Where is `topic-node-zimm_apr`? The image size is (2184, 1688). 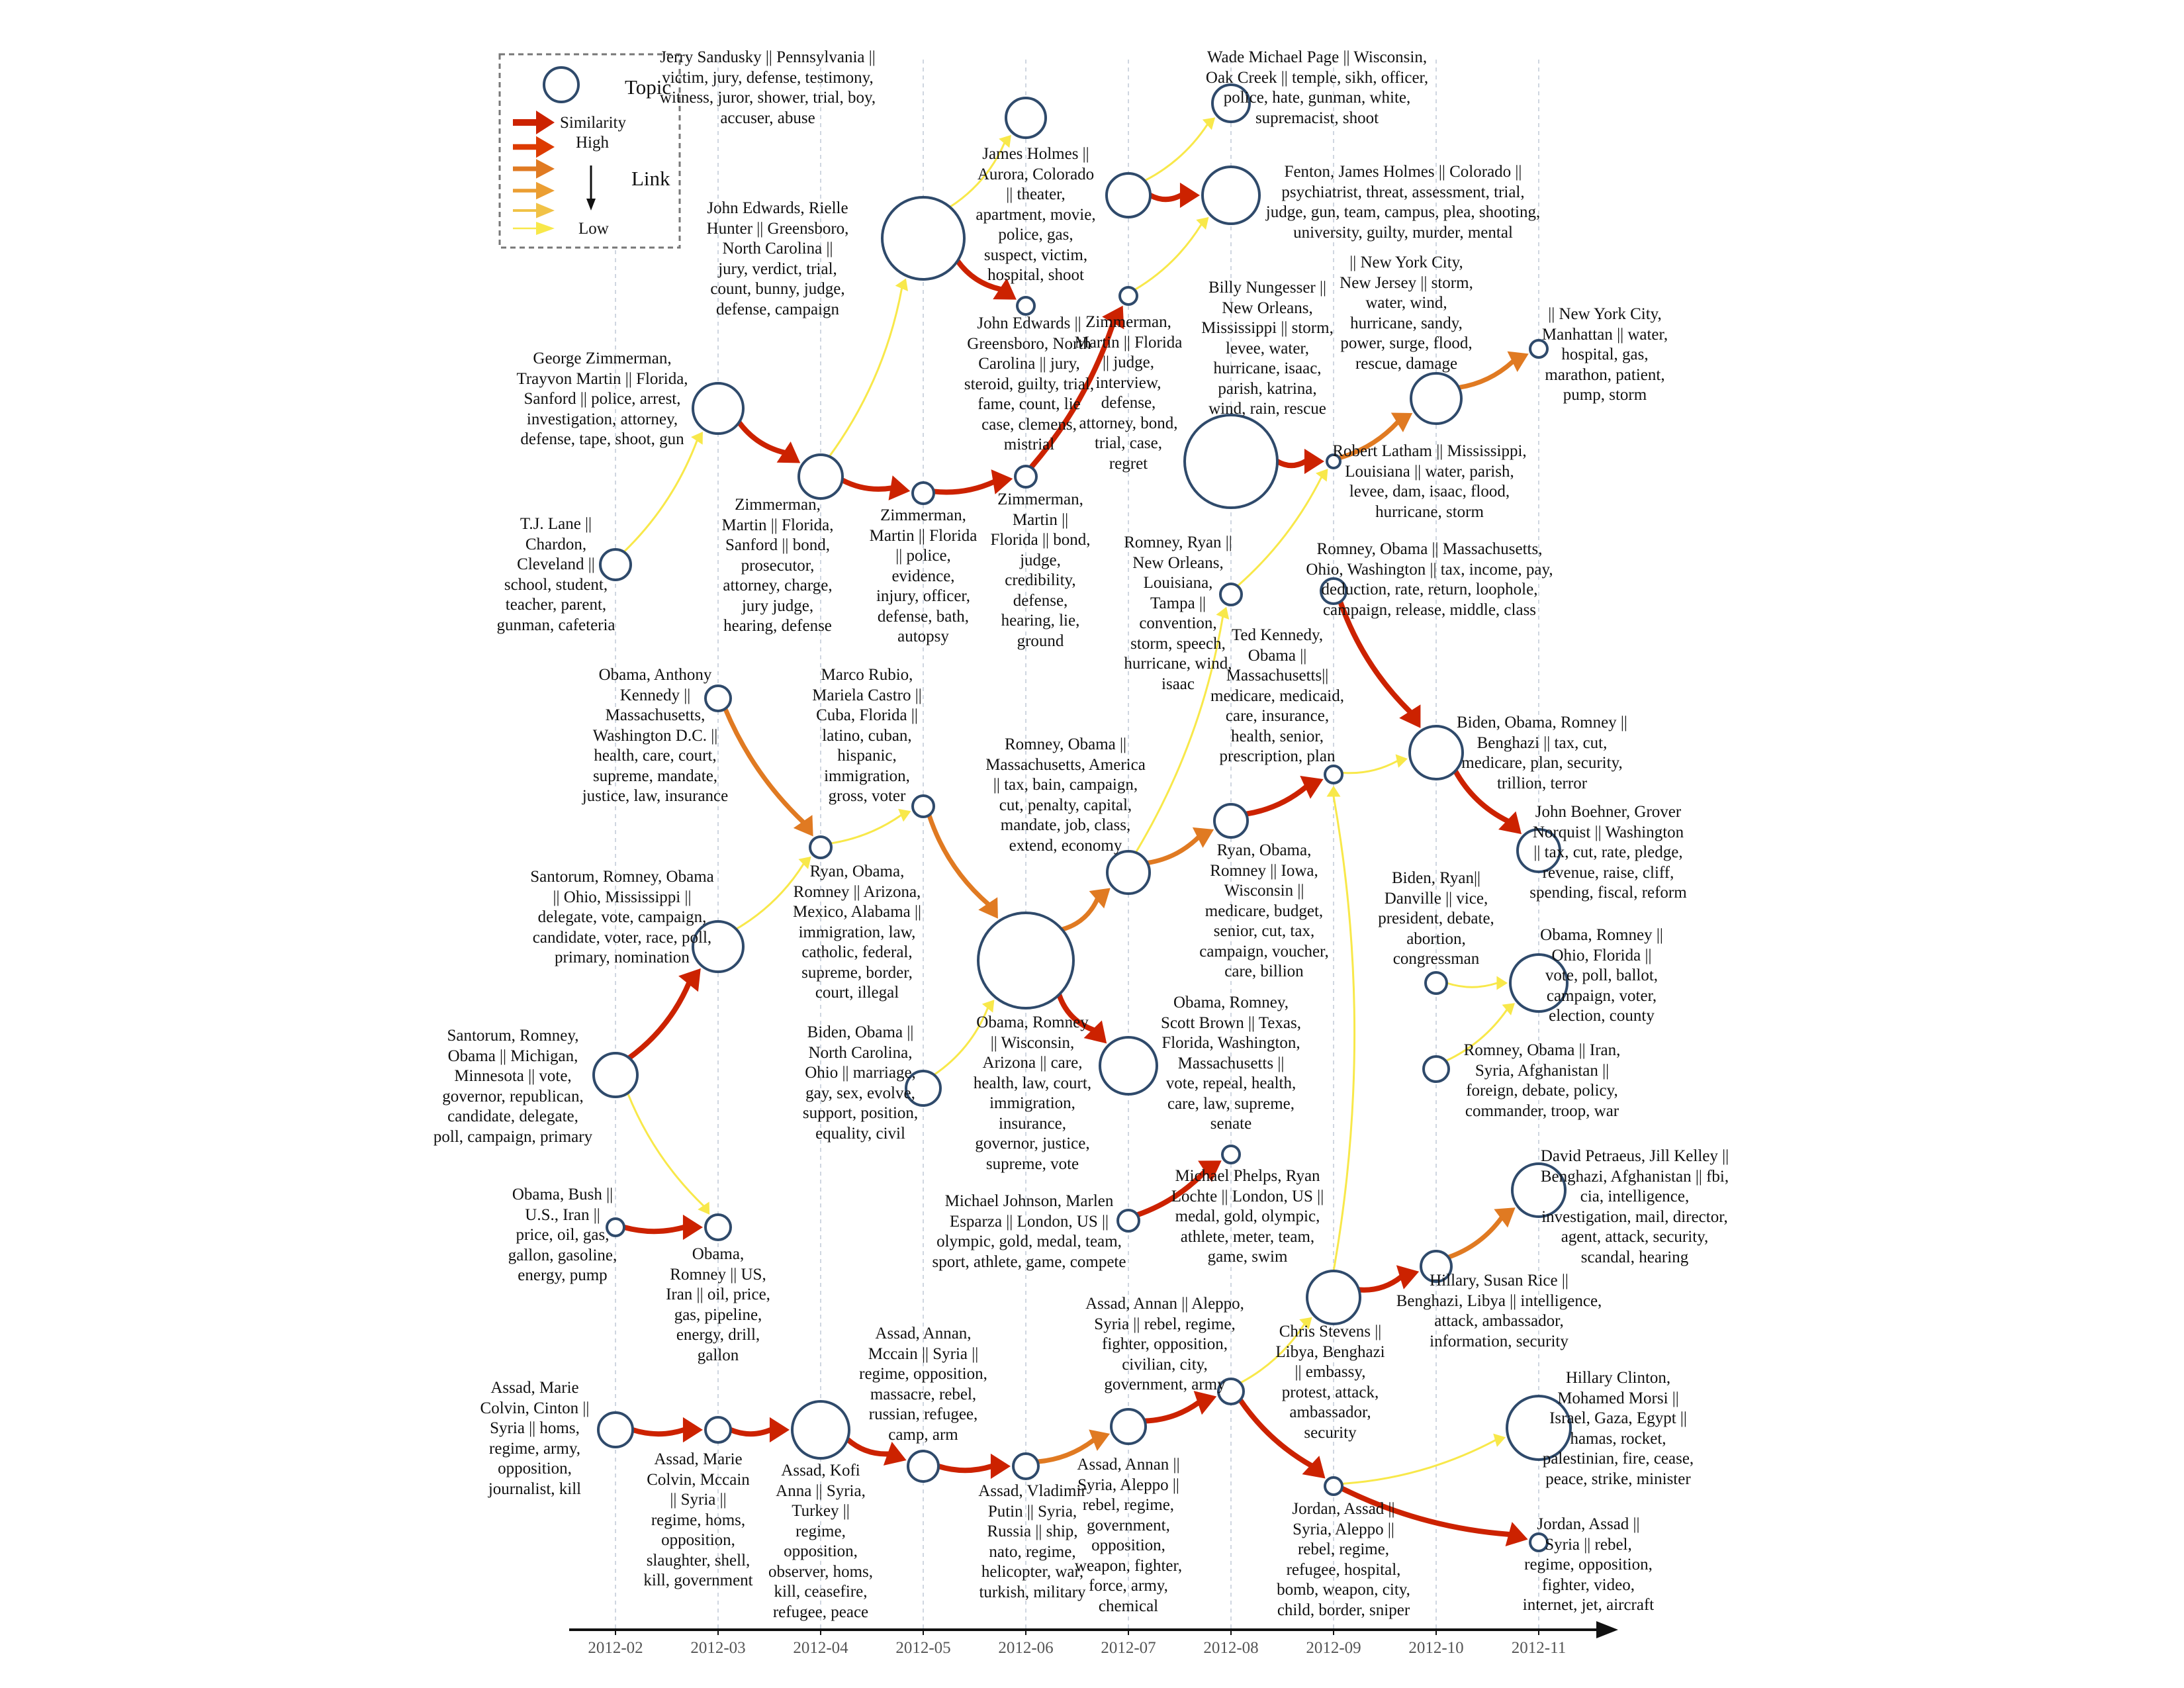 topic-node-zimm_apr is located at coordinates (820, 476).